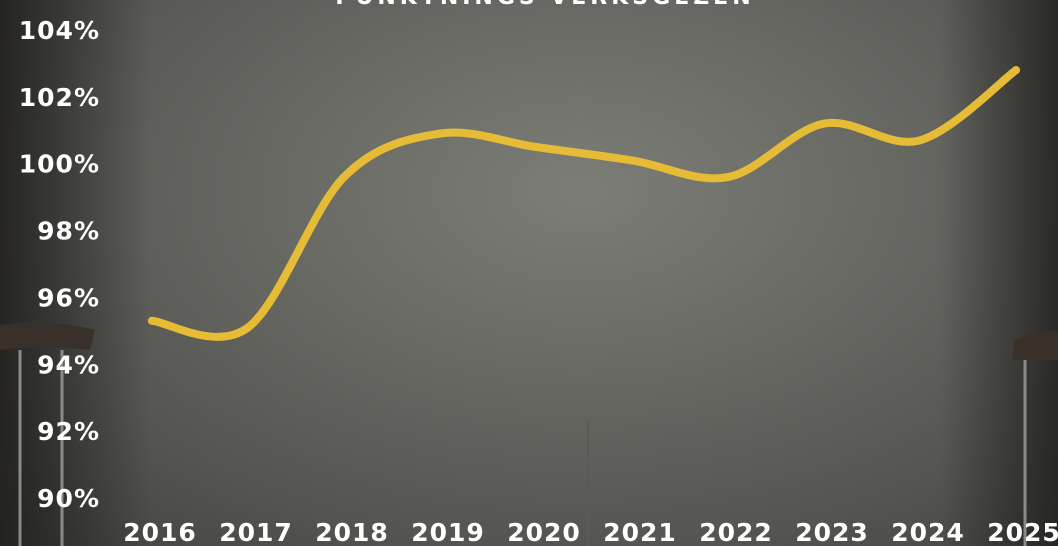 The image size is (1058, 546). I want to click on x-tick-label: 2020, so click(544, 532).